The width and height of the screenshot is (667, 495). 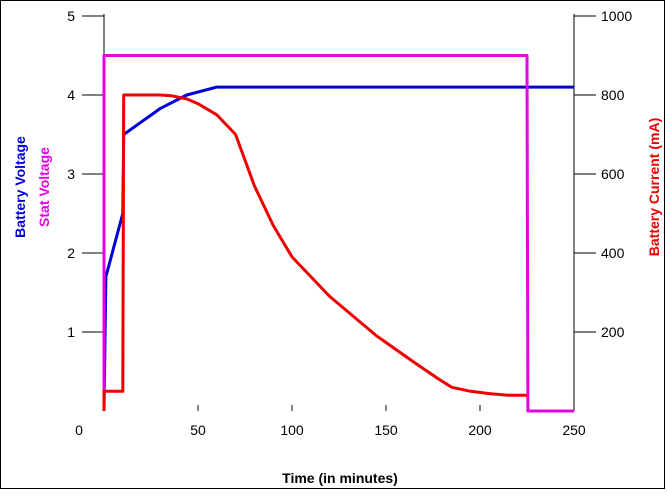 I want to click on y-left-tick-label: 3, so click(x=71, y=174).